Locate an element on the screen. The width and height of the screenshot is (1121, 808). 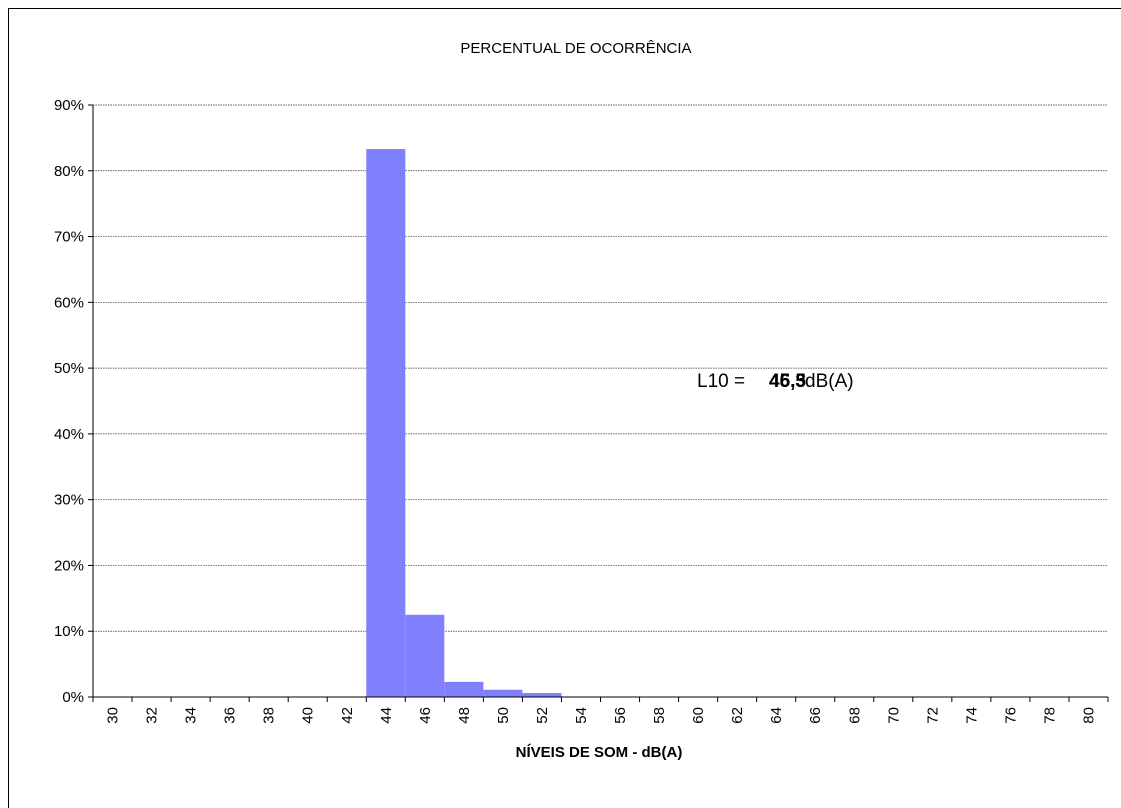
x-tick-label-34: 34 is located at coordinates (191, 715).